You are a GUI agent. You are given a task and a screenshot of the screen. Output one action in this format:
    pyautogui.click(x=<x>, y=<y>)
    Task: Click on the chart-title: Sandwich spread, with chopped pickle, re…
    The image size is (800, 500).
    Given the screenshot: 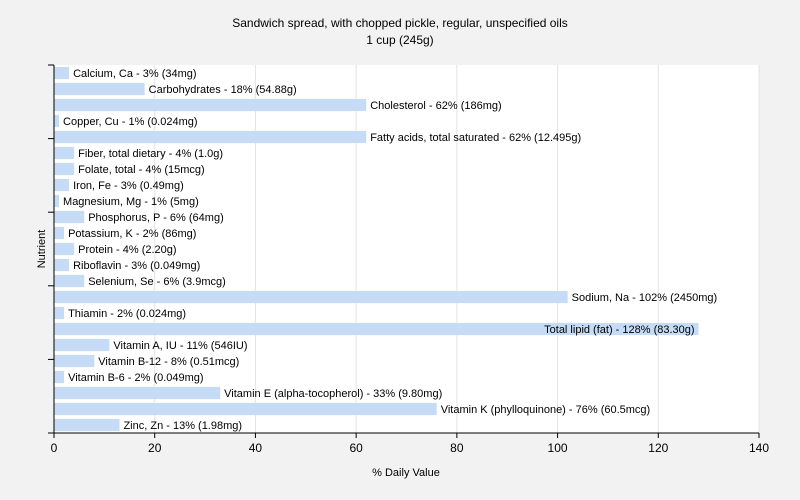 What is the action you would take?
    pyautogui.click(x=400, y=23)
    